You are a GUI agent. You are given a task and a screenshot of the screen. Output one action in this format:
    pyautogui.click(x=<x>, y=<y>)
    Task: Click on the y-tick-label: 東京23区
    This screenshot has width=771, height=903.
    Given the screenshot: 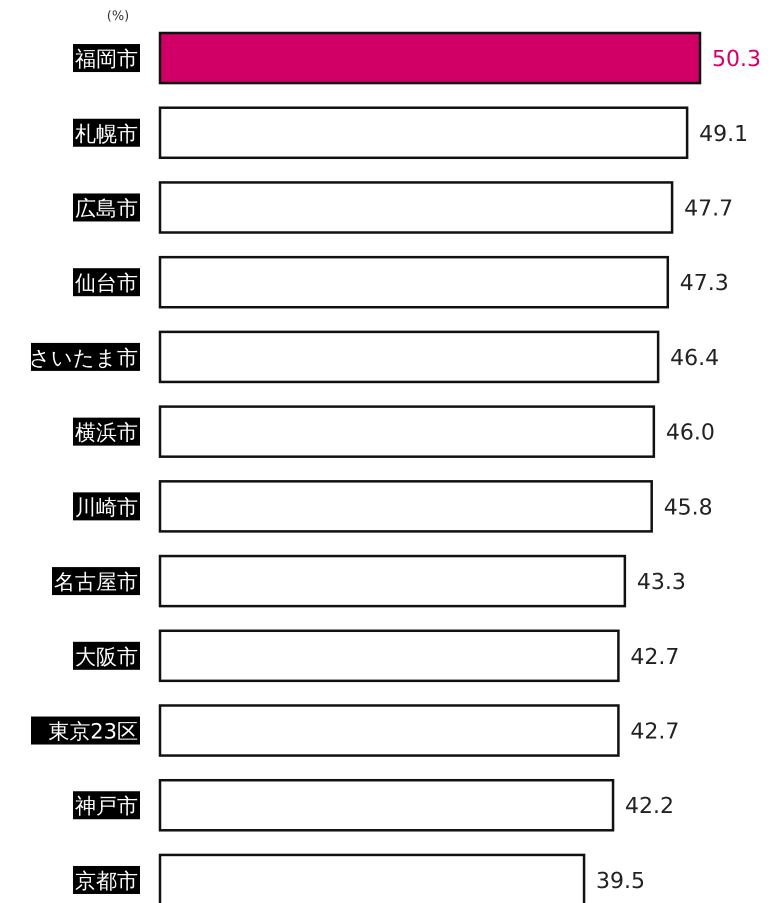 What is the action you would take?
    pyautogui.click(x=93, y=732)
    